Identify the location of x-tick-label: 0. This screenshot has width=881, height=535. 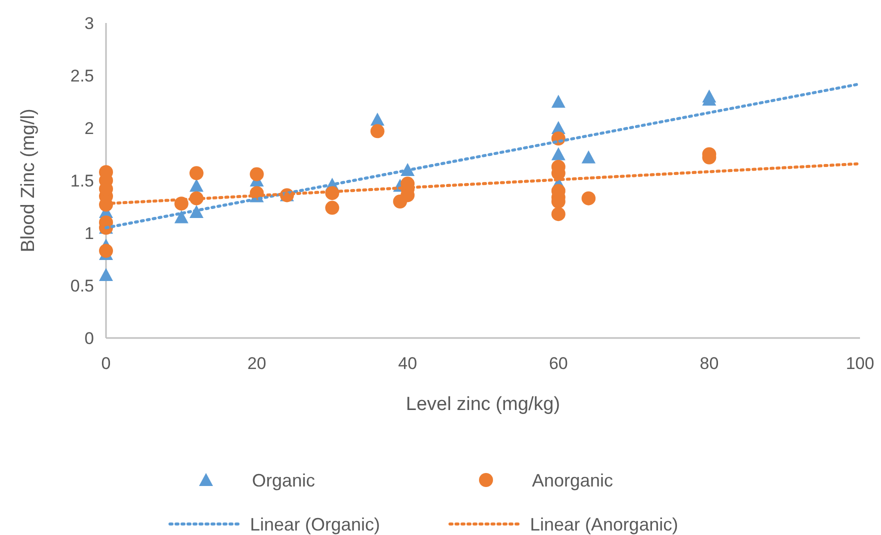
(106, 363).